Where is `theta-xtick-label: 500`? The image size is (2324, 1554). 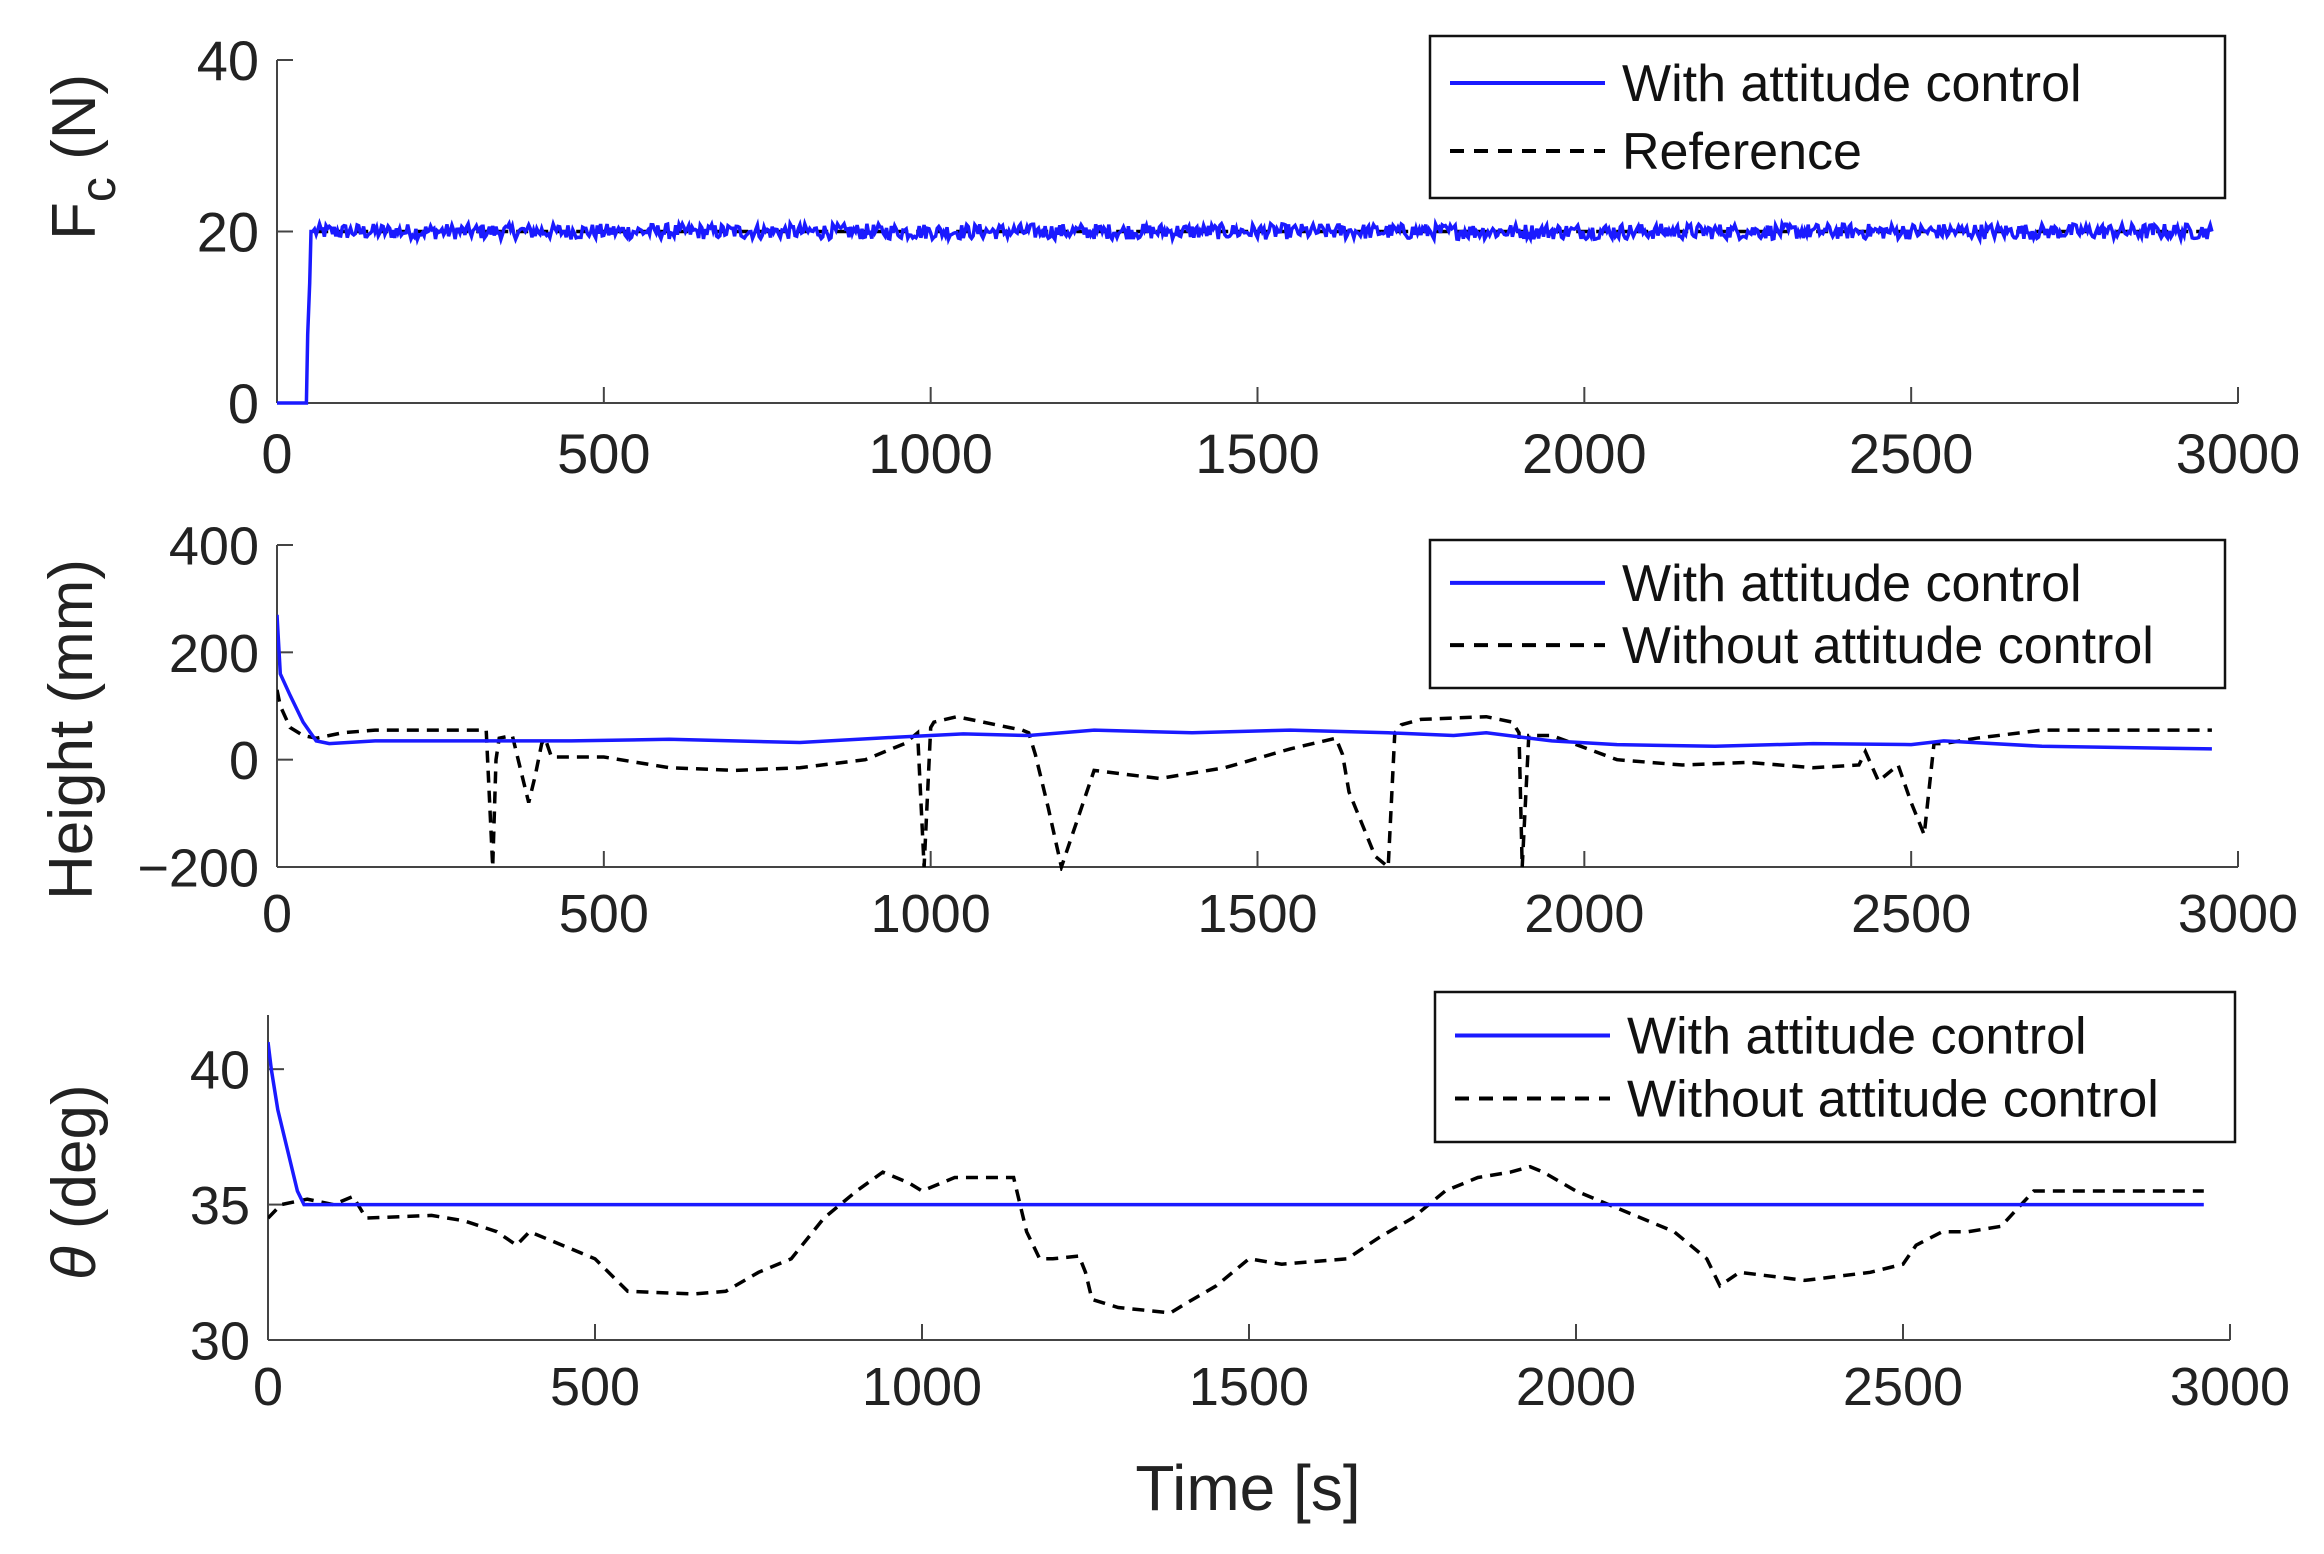
theta-xtick-label: 500 is located at coordinates (595, 1387).